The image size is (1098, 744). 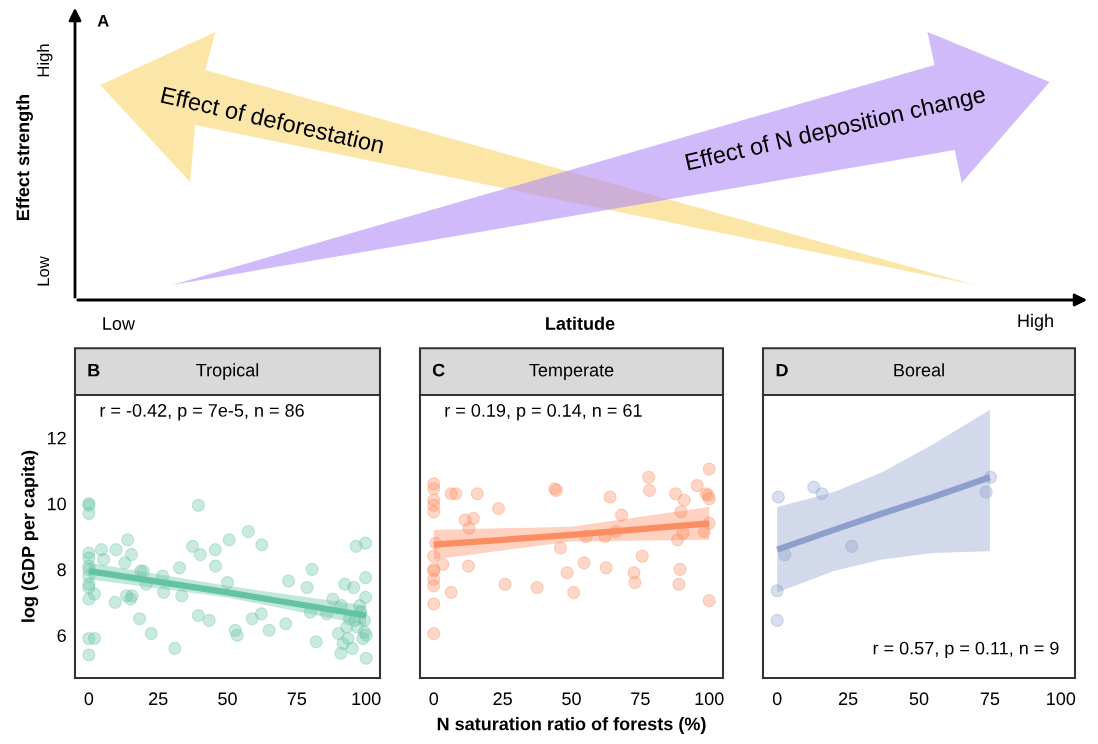 What do you see at coordinates (56, 504) in the screenshot?
I see `y-tick-label: 10` at bounding box center [56, 504].